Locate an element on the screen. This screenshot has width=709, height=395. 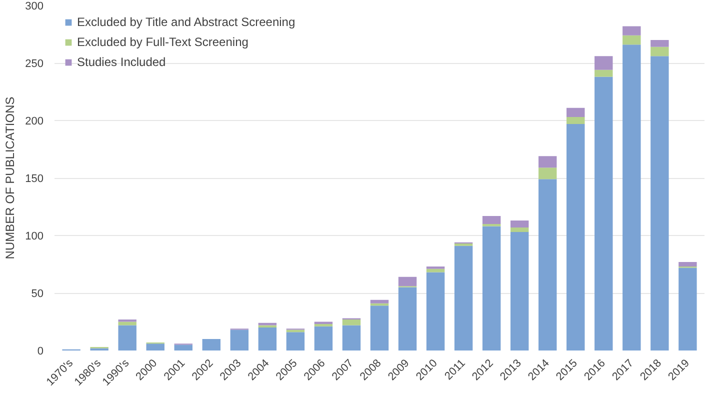
legend-label: Studies Included is located at coordinates (121, 62).